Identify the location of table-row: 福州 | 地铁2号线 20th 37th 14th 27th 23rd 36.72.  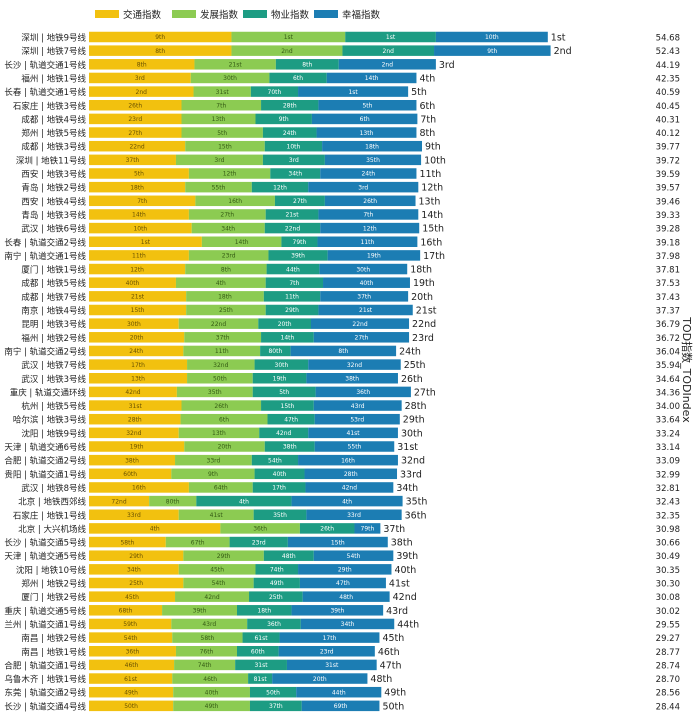
(350, 338).